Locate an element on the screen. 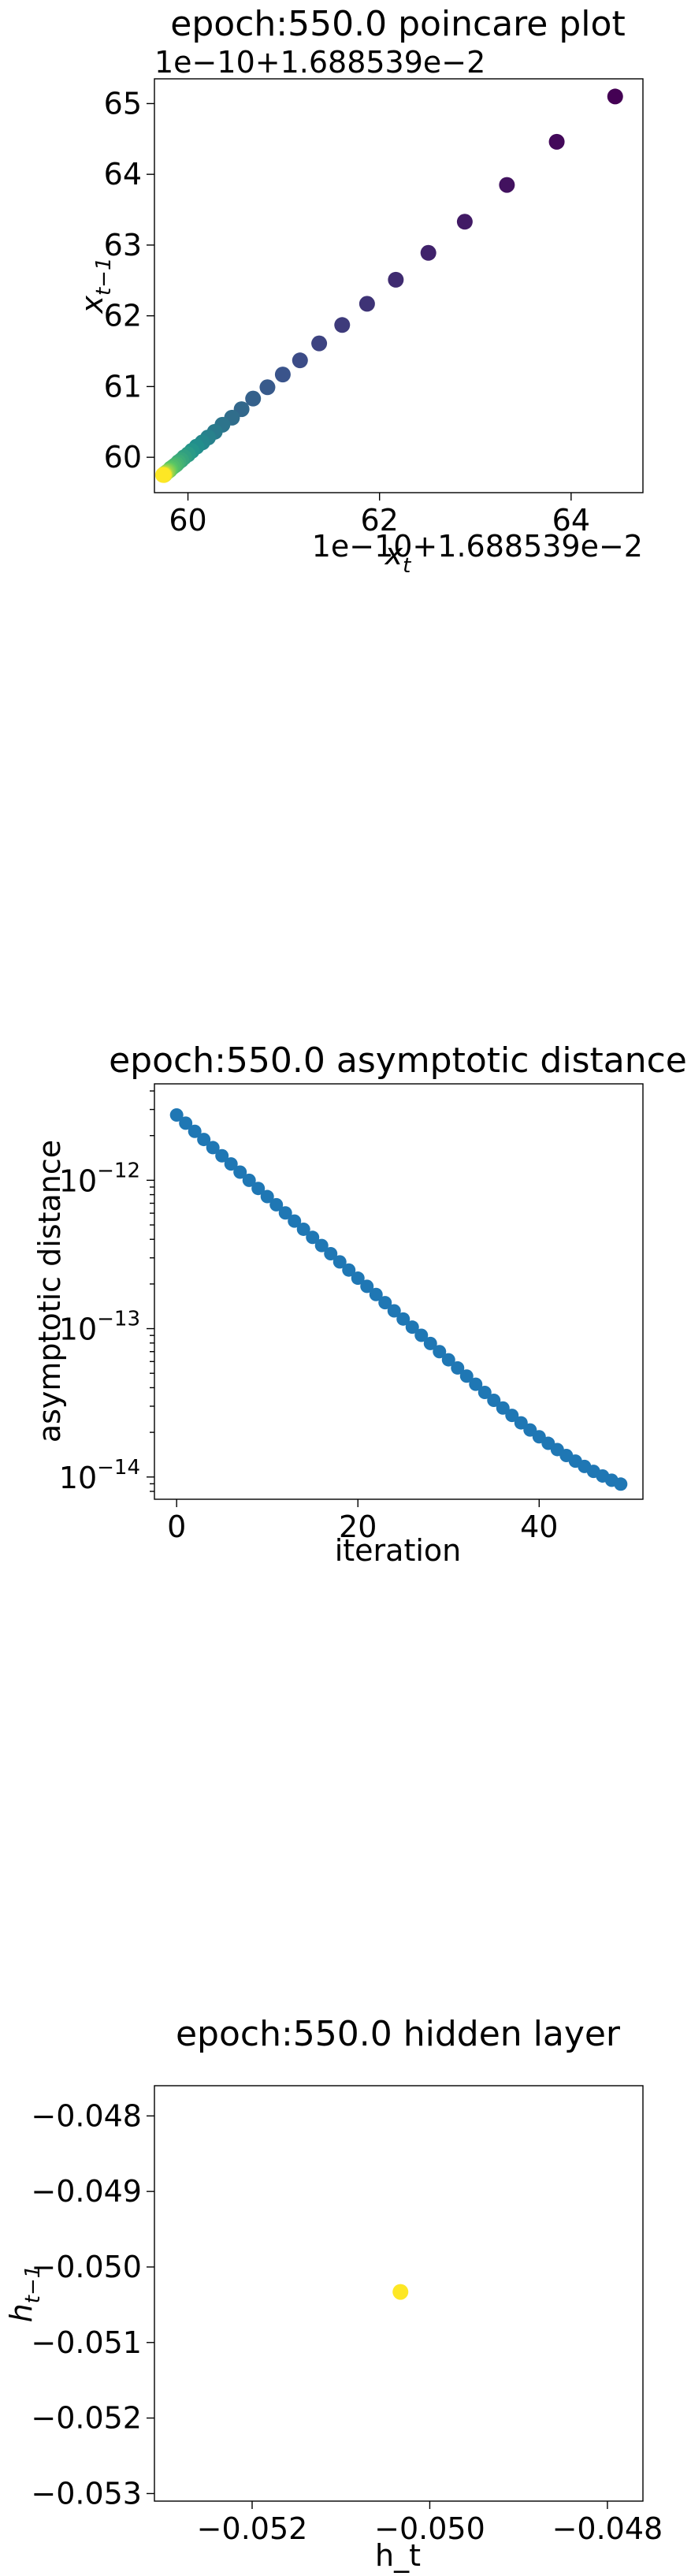 This screenshot has height=2576, width=691. hidden-layer-x-tick-label: −0.052 is located at coordinates (252, 2528).